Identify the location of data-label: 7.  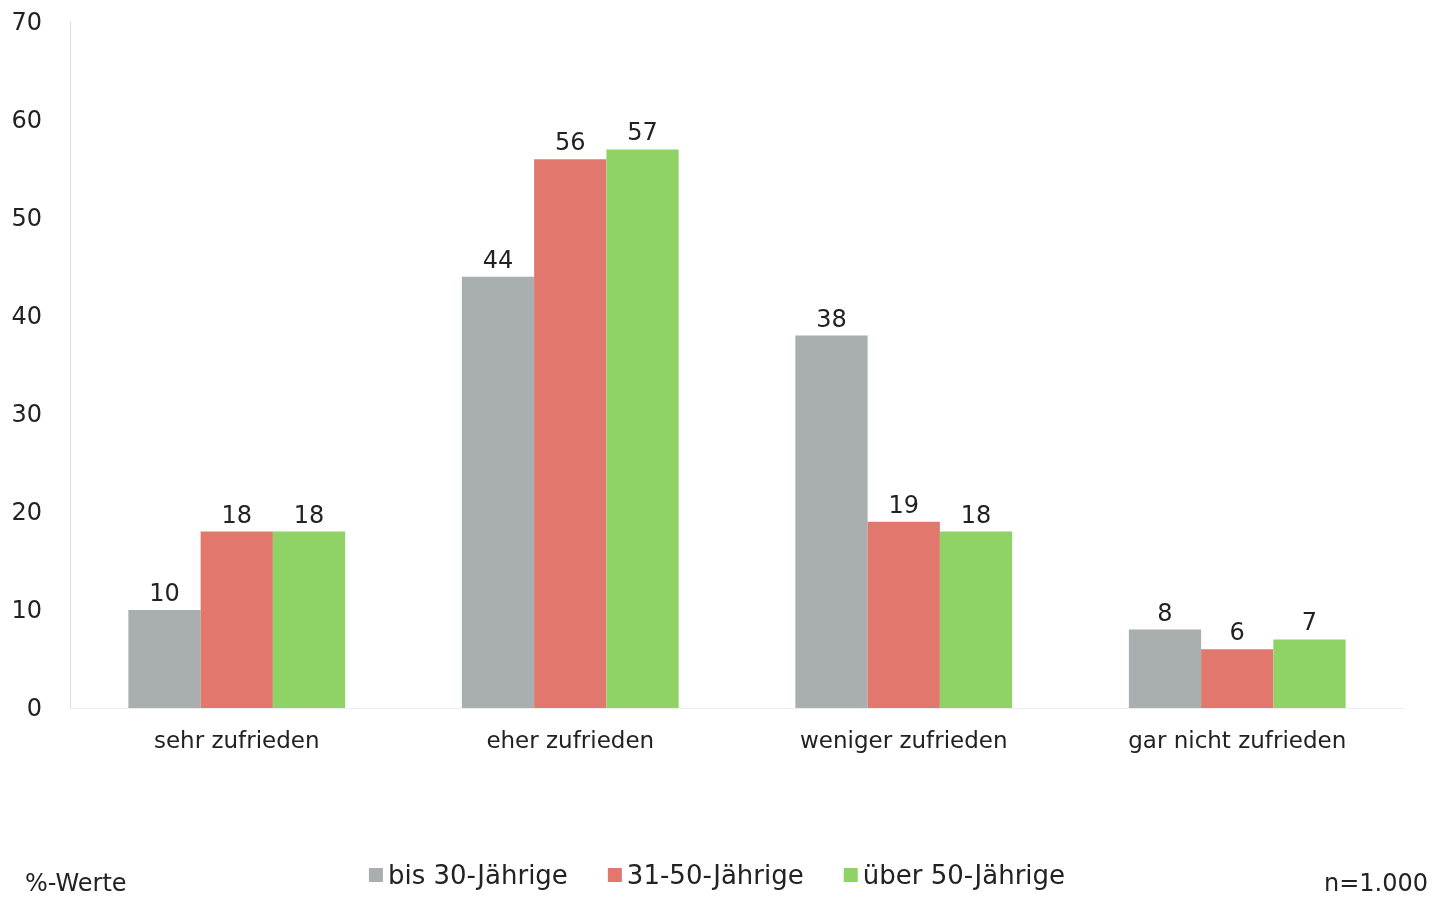
(1309, 622).